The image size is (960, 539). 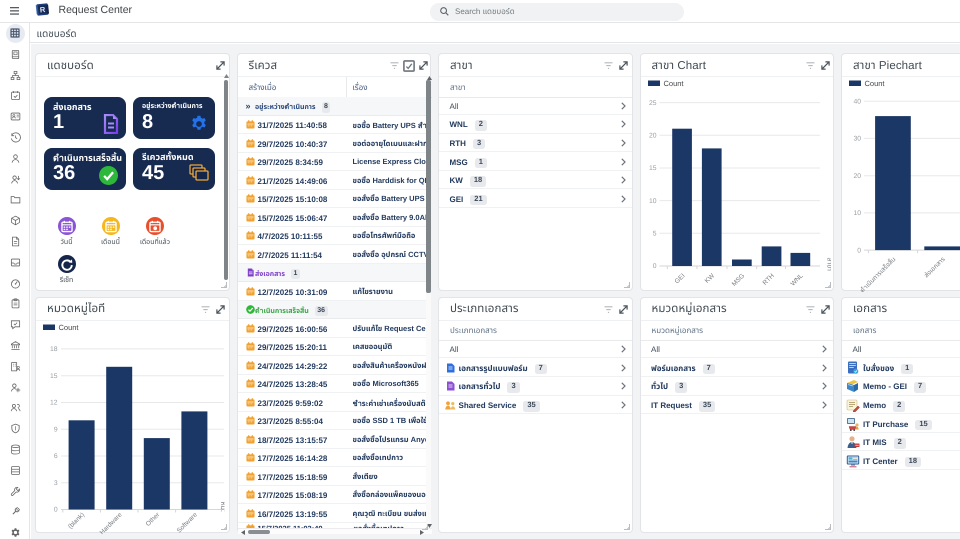 What do you see at coordinates (857, 139) in the screenshot?
I see `svg-text: 30` at bounding box center [857, 139].